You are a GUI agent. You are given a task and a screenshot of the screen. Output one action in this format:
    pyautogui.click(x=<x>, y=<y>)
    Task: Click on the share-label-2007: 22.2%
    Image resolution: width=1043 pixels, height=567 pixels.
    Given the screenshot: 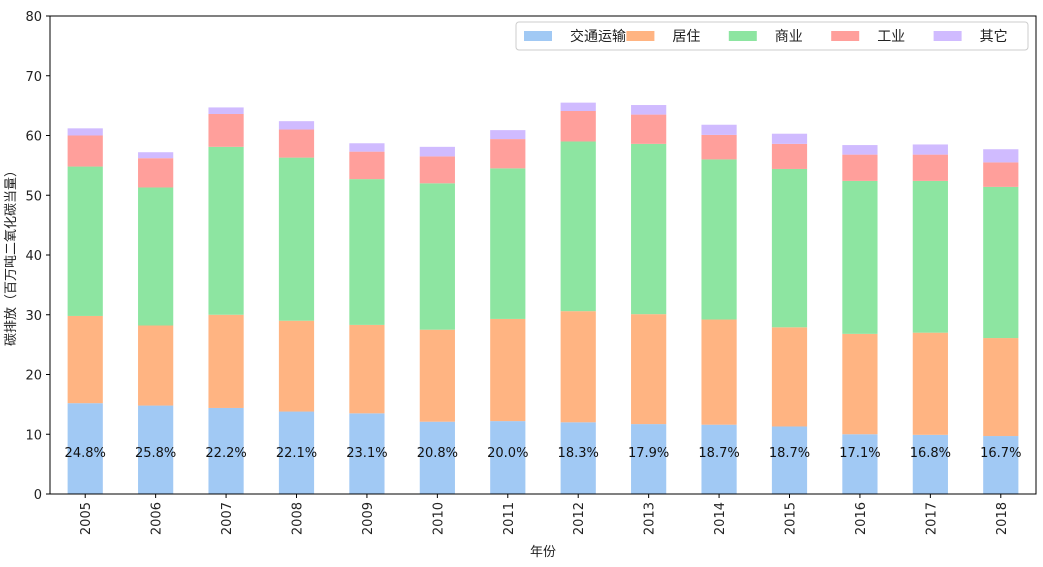 What is the action you would take?
    pyautogui.click(x=225, y=453)
    